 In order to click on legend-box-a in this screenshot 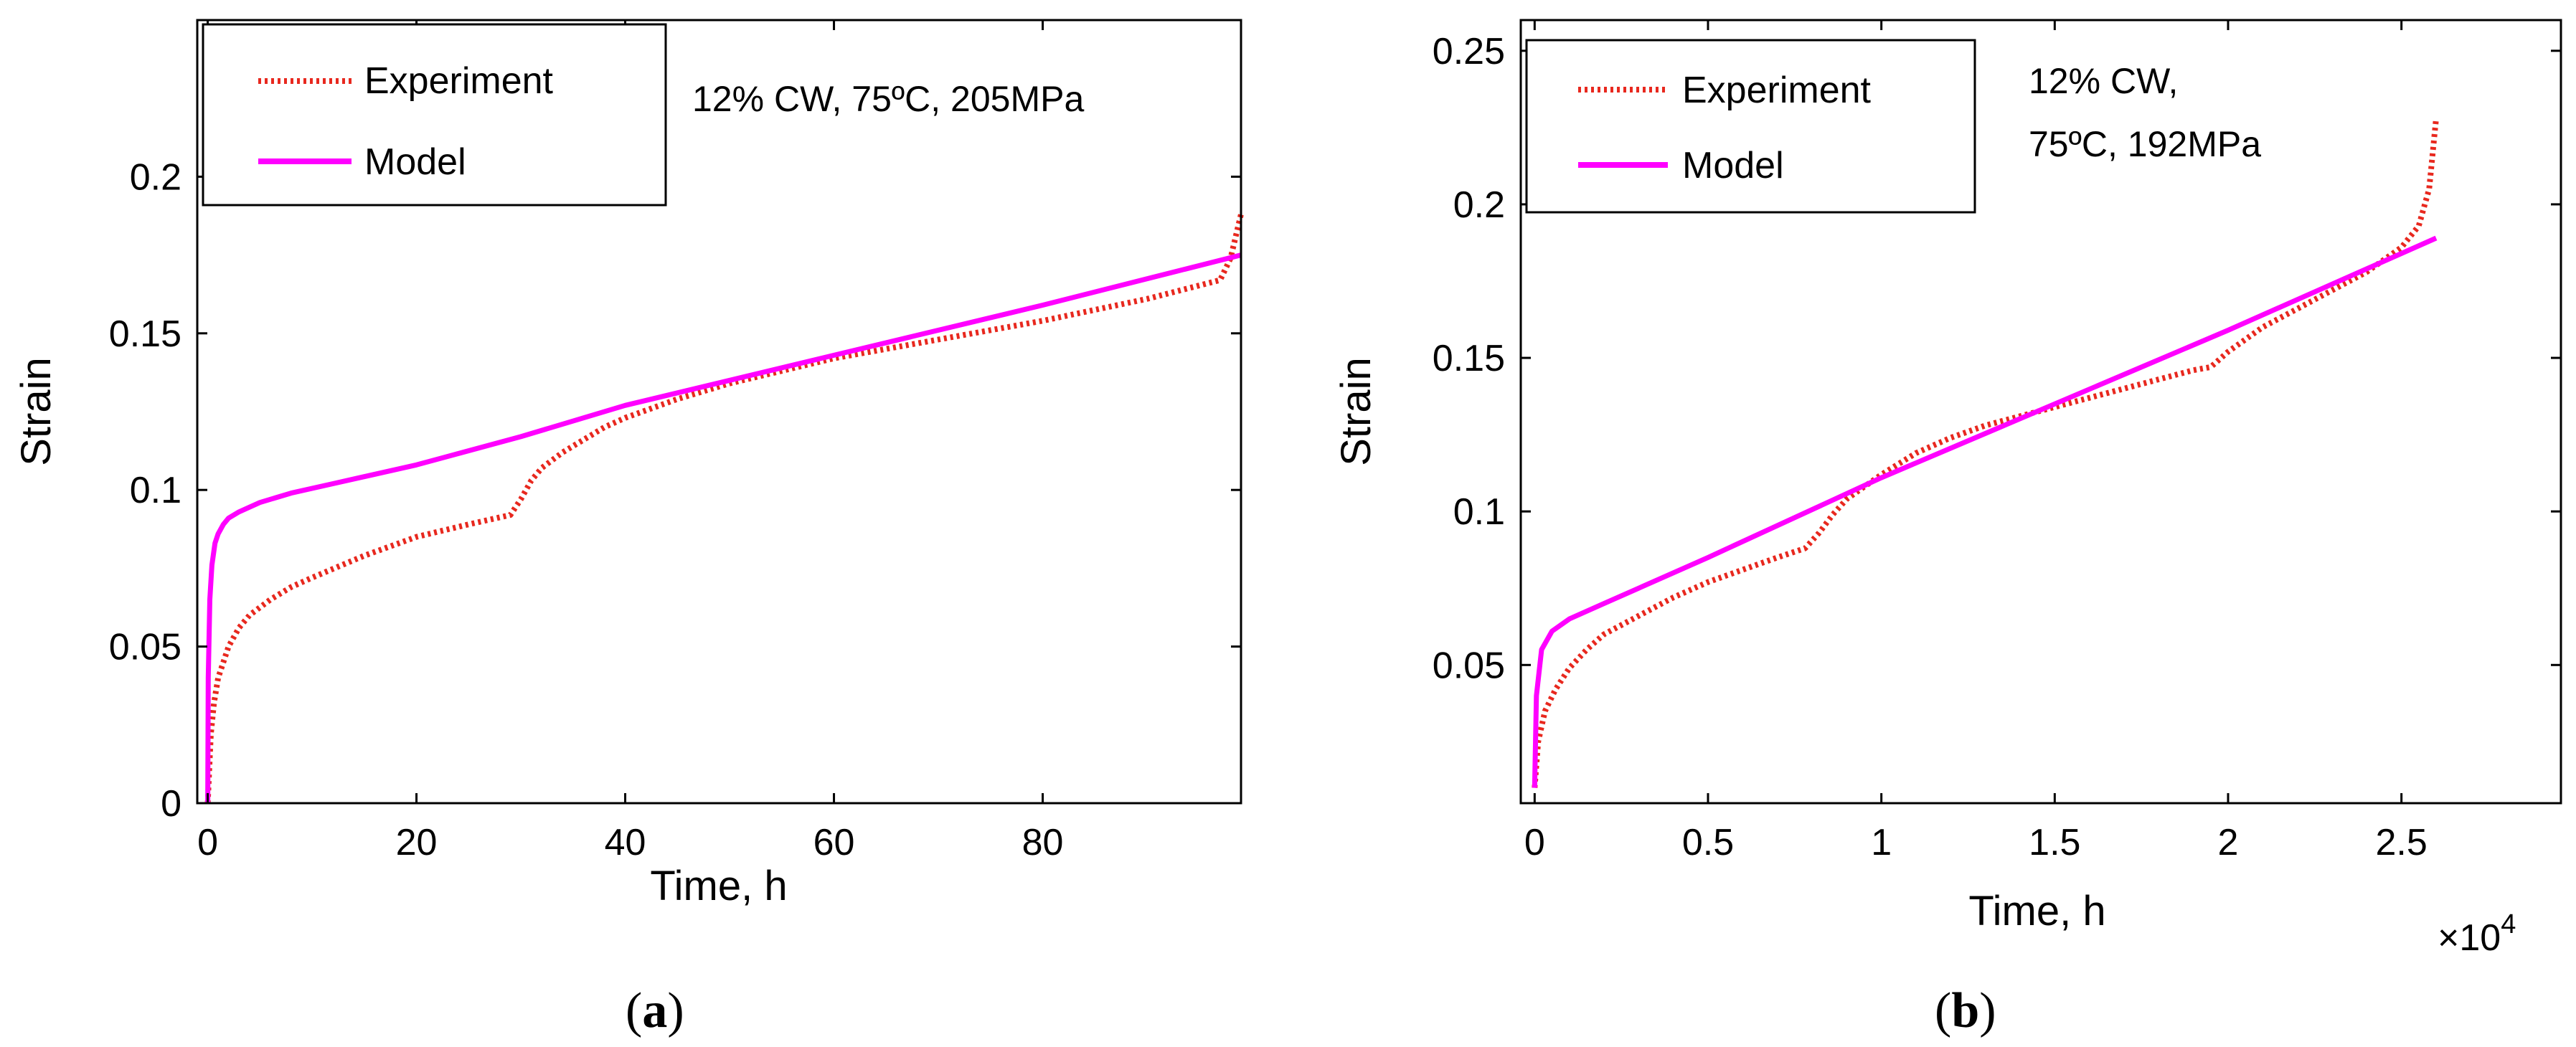, I will do `click(434, 115)`.